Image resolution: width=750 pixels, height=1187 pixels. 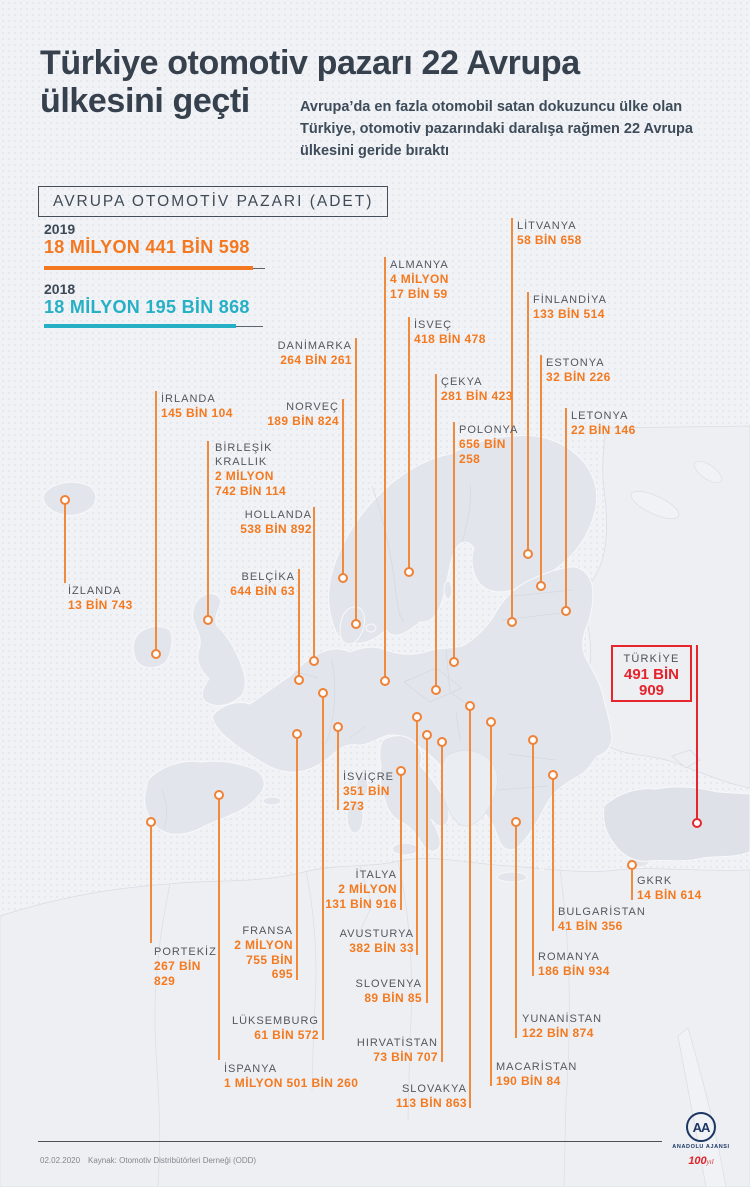 What do you see at coordinates (262, 591) in the screenshot?
I see `country-value: 644 BİN 63` at bounding box center [262, 591].